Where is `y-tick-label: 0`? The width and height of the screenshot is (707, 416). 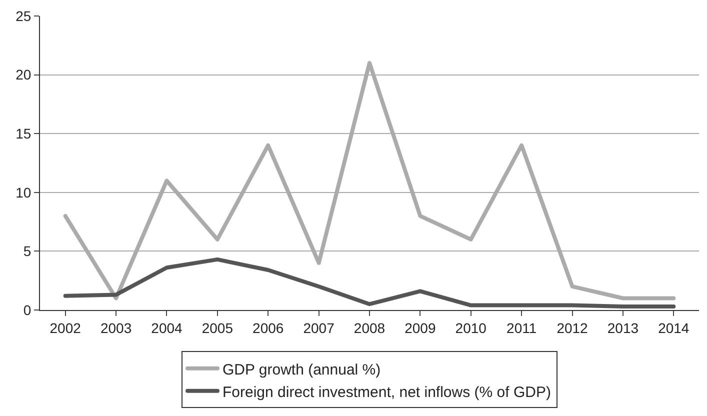 y-tick-label: 0 is located at coordinates (27, 310).